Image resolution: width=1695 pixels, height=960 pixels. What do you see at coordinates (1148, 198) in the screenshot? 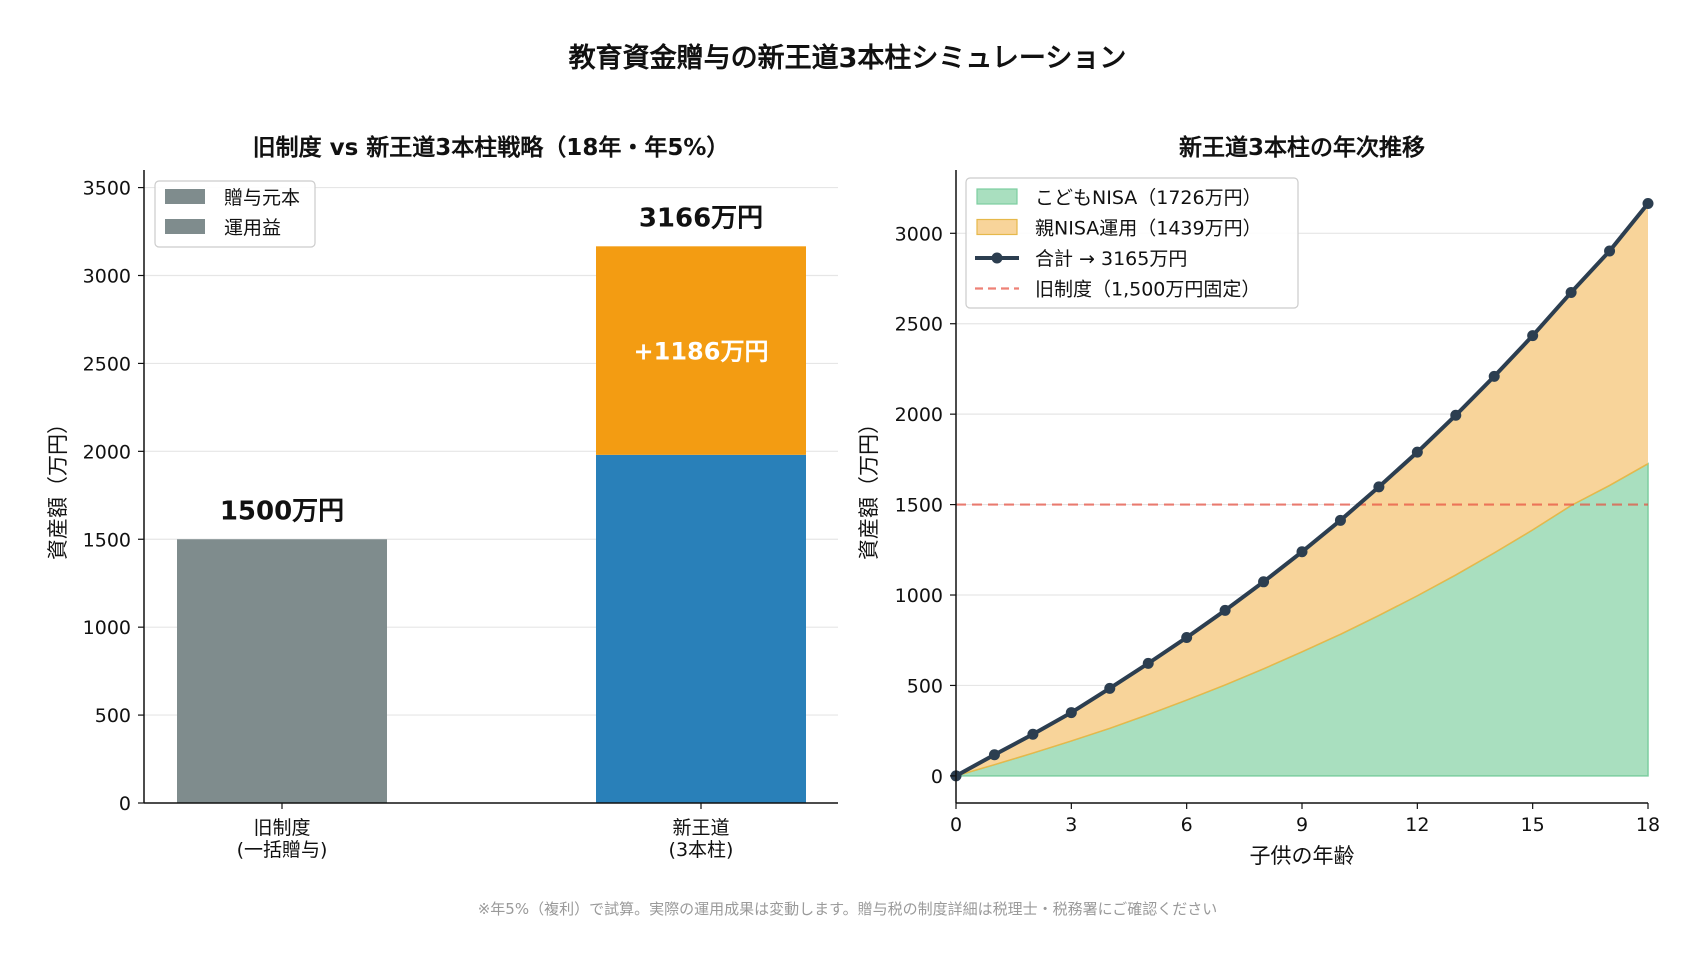
I see `legend-label: こどもNISA（1726万円）` at bounding box center [1148, 198].